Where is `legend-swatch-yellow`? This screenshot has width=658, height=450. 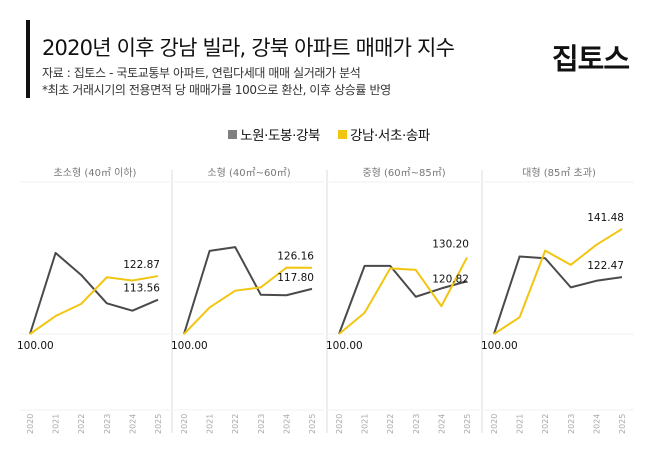 legend-swatch-yellow is located at coordinates (342, 134).